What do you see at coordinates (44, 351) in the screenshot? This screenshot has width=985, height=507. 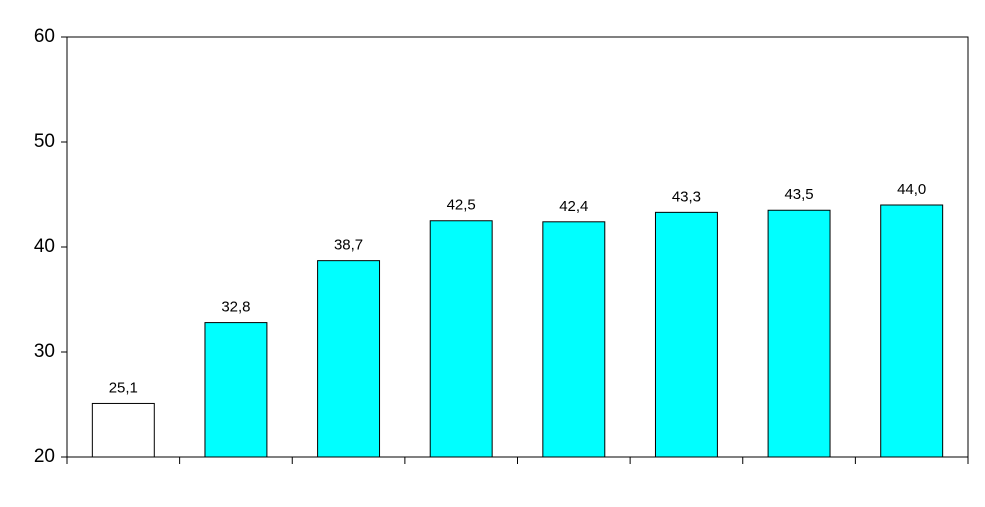 I see `y-tick-label: 30` at bounding box center [44, 351].